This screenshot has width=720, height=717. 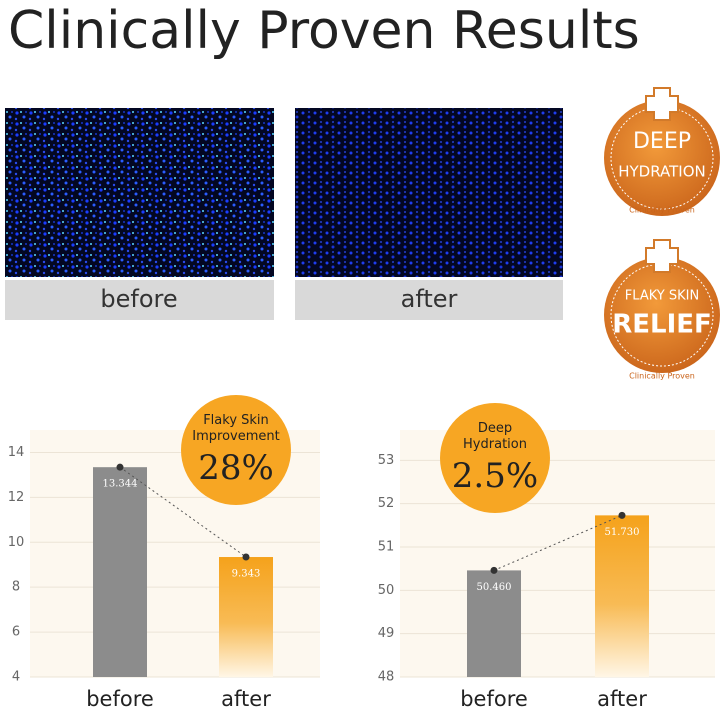 What do you see at coordinates (495, 476) in the screenshot?
I see `annotation-value: 2.5%` at bounding box center [495, 476].